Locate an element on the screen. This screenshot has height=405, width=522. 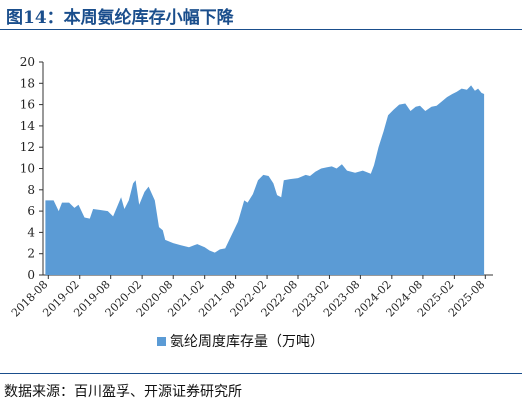
y-tick-label: 10 is located at coordinates (27, 169).